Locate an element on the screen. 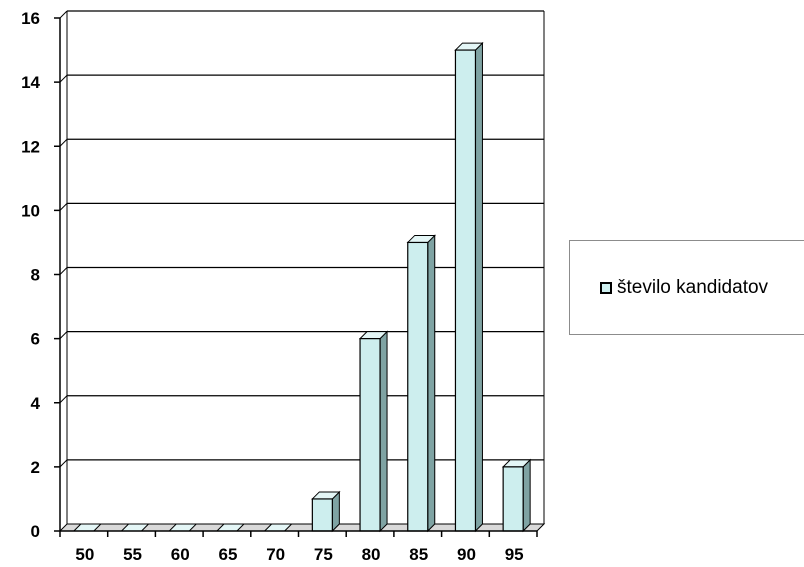  x-tick-label: 50 is located at coordinates (84, 554).